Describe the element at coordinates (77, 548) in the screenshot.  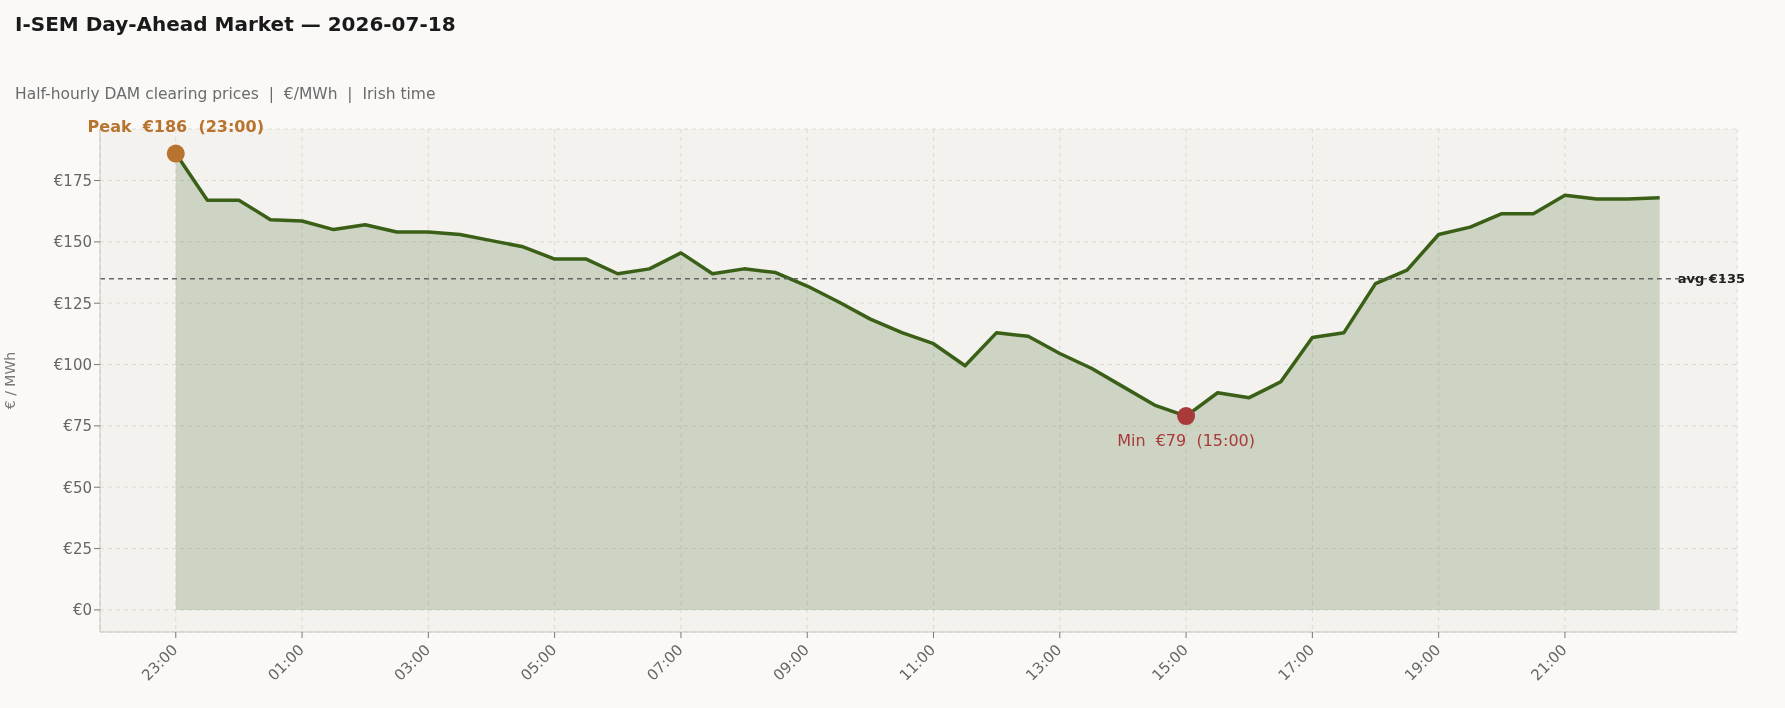
I see `y-tick-label: €25` at that location.